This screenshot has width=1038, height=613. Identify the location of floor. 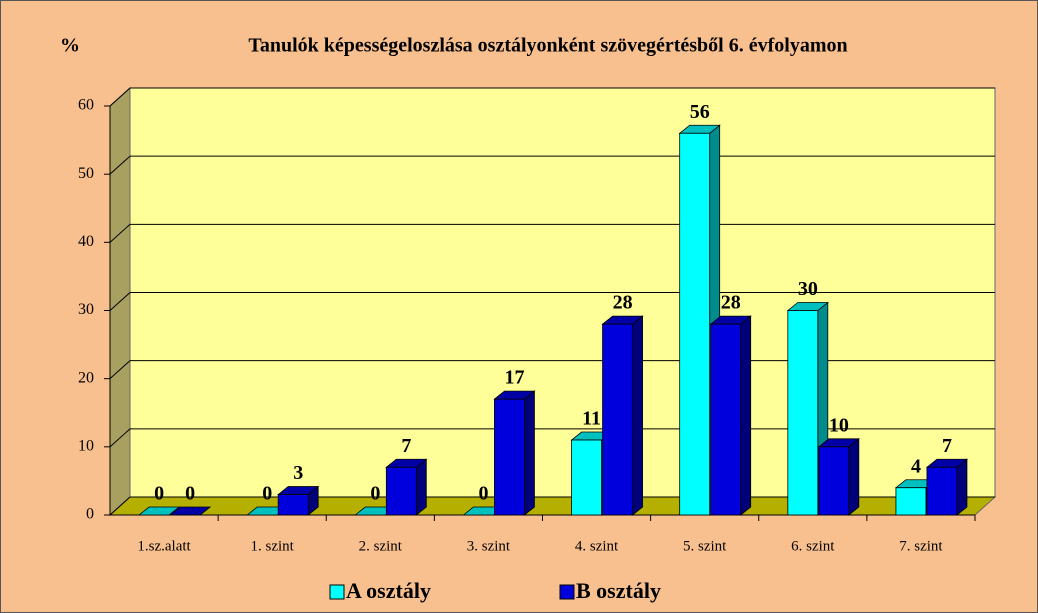
(552, 506).